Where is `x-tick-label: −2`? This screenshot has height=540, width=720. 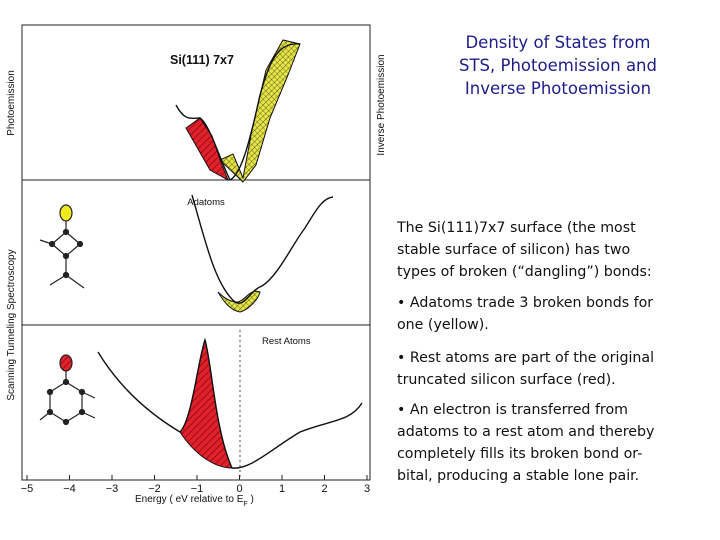 x-tick-label: −2 is located at coordinates (154, 489).